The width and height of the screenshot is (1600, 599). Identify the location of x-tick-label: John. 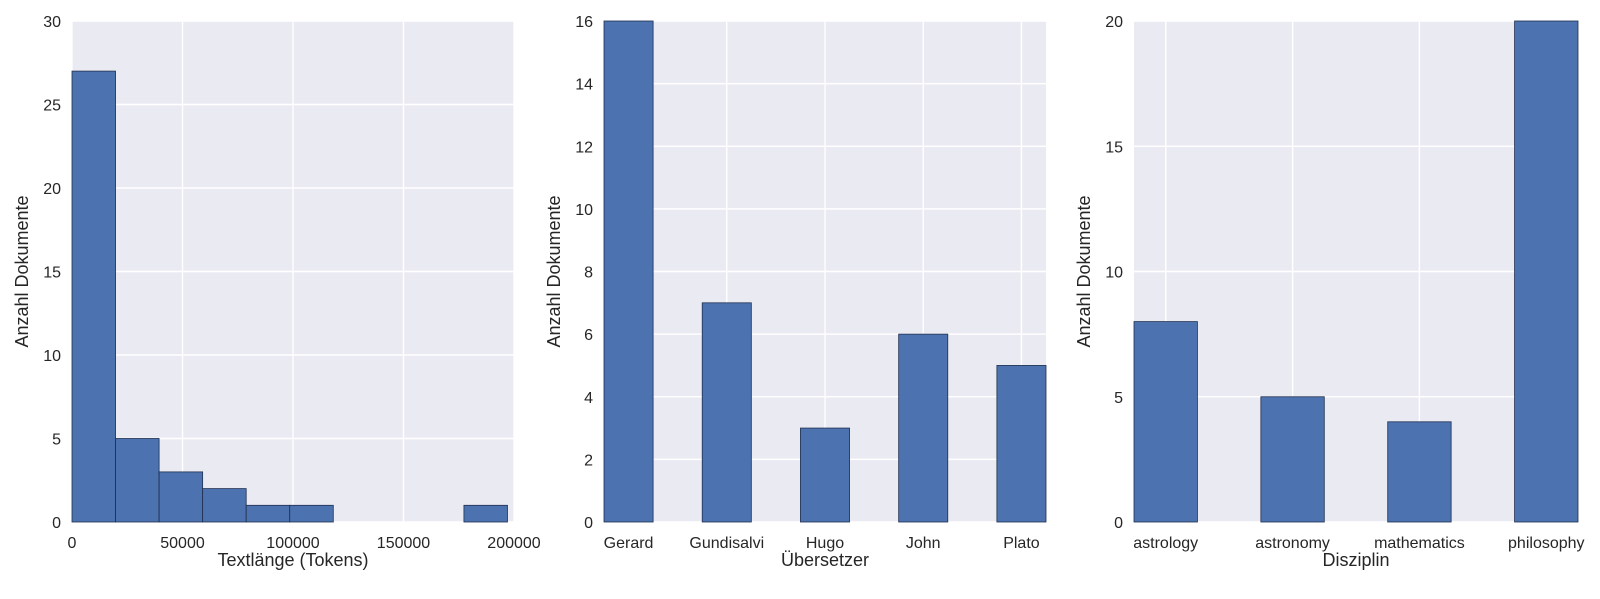
(923, 543).